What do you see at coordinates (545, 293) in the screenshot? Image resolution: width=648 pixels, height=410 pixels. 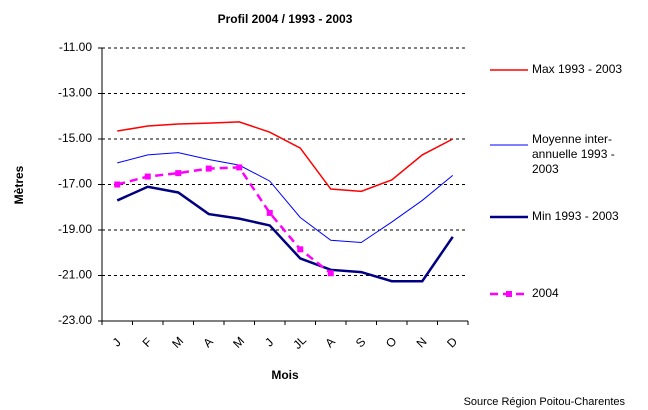 I see `legend-label: 2004` at bounding box center [545, 293].